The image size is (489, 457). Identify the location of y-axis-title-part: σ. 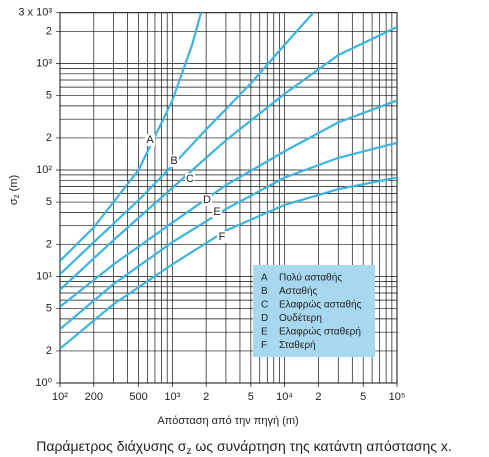
(14, 201).